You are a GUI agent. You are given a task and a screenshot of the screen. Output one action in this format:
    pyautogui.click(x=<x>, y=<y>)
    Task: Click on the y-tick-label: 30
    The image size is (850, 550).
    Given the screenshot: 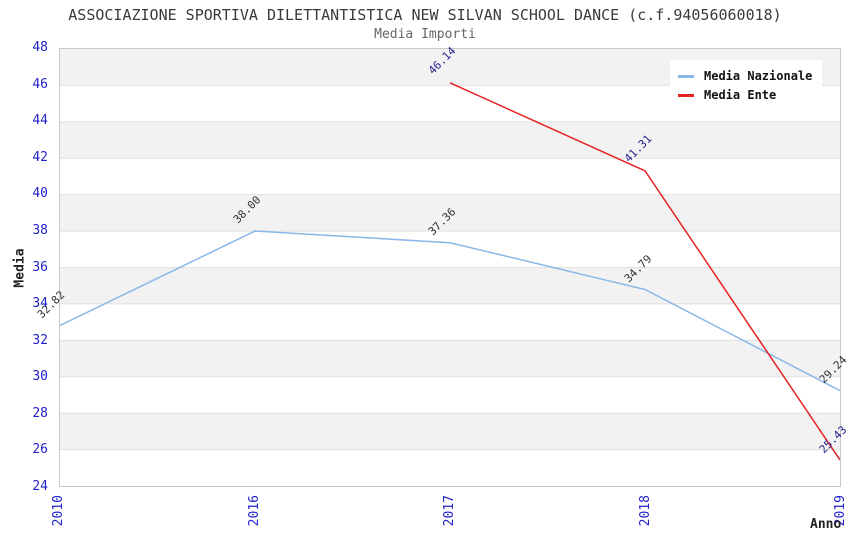 What is the action you would take?
    pyautogui.click(x=40, y=377)
    